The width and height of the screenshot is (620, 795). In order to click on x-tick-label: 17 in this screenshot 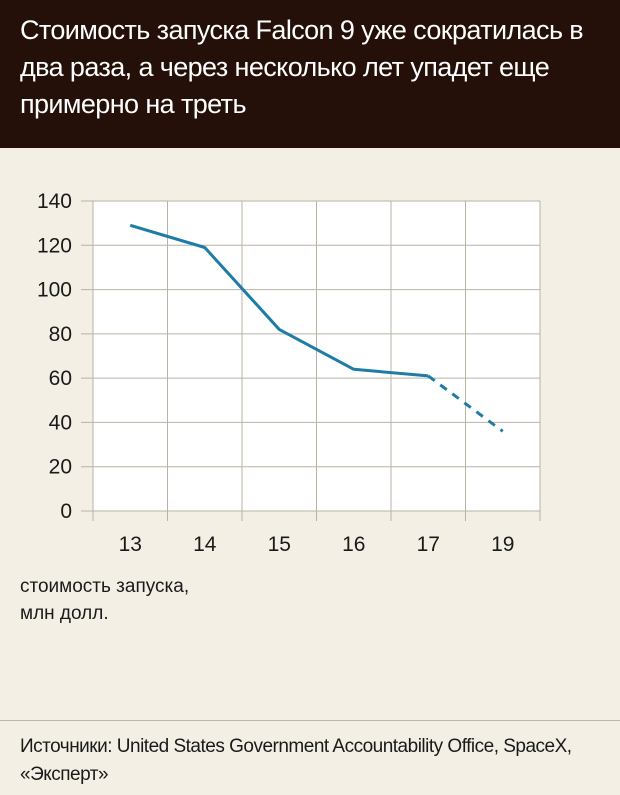, I will do `click(428, 544)`.